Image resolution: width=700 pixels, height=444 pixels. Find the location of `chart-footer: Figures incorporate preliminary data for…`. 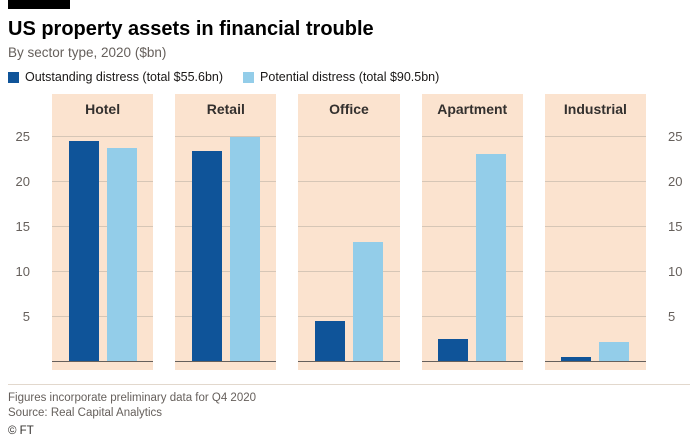

chart-footer: Figures incorporate preliminary data for… is located at coordinates (349, 410).